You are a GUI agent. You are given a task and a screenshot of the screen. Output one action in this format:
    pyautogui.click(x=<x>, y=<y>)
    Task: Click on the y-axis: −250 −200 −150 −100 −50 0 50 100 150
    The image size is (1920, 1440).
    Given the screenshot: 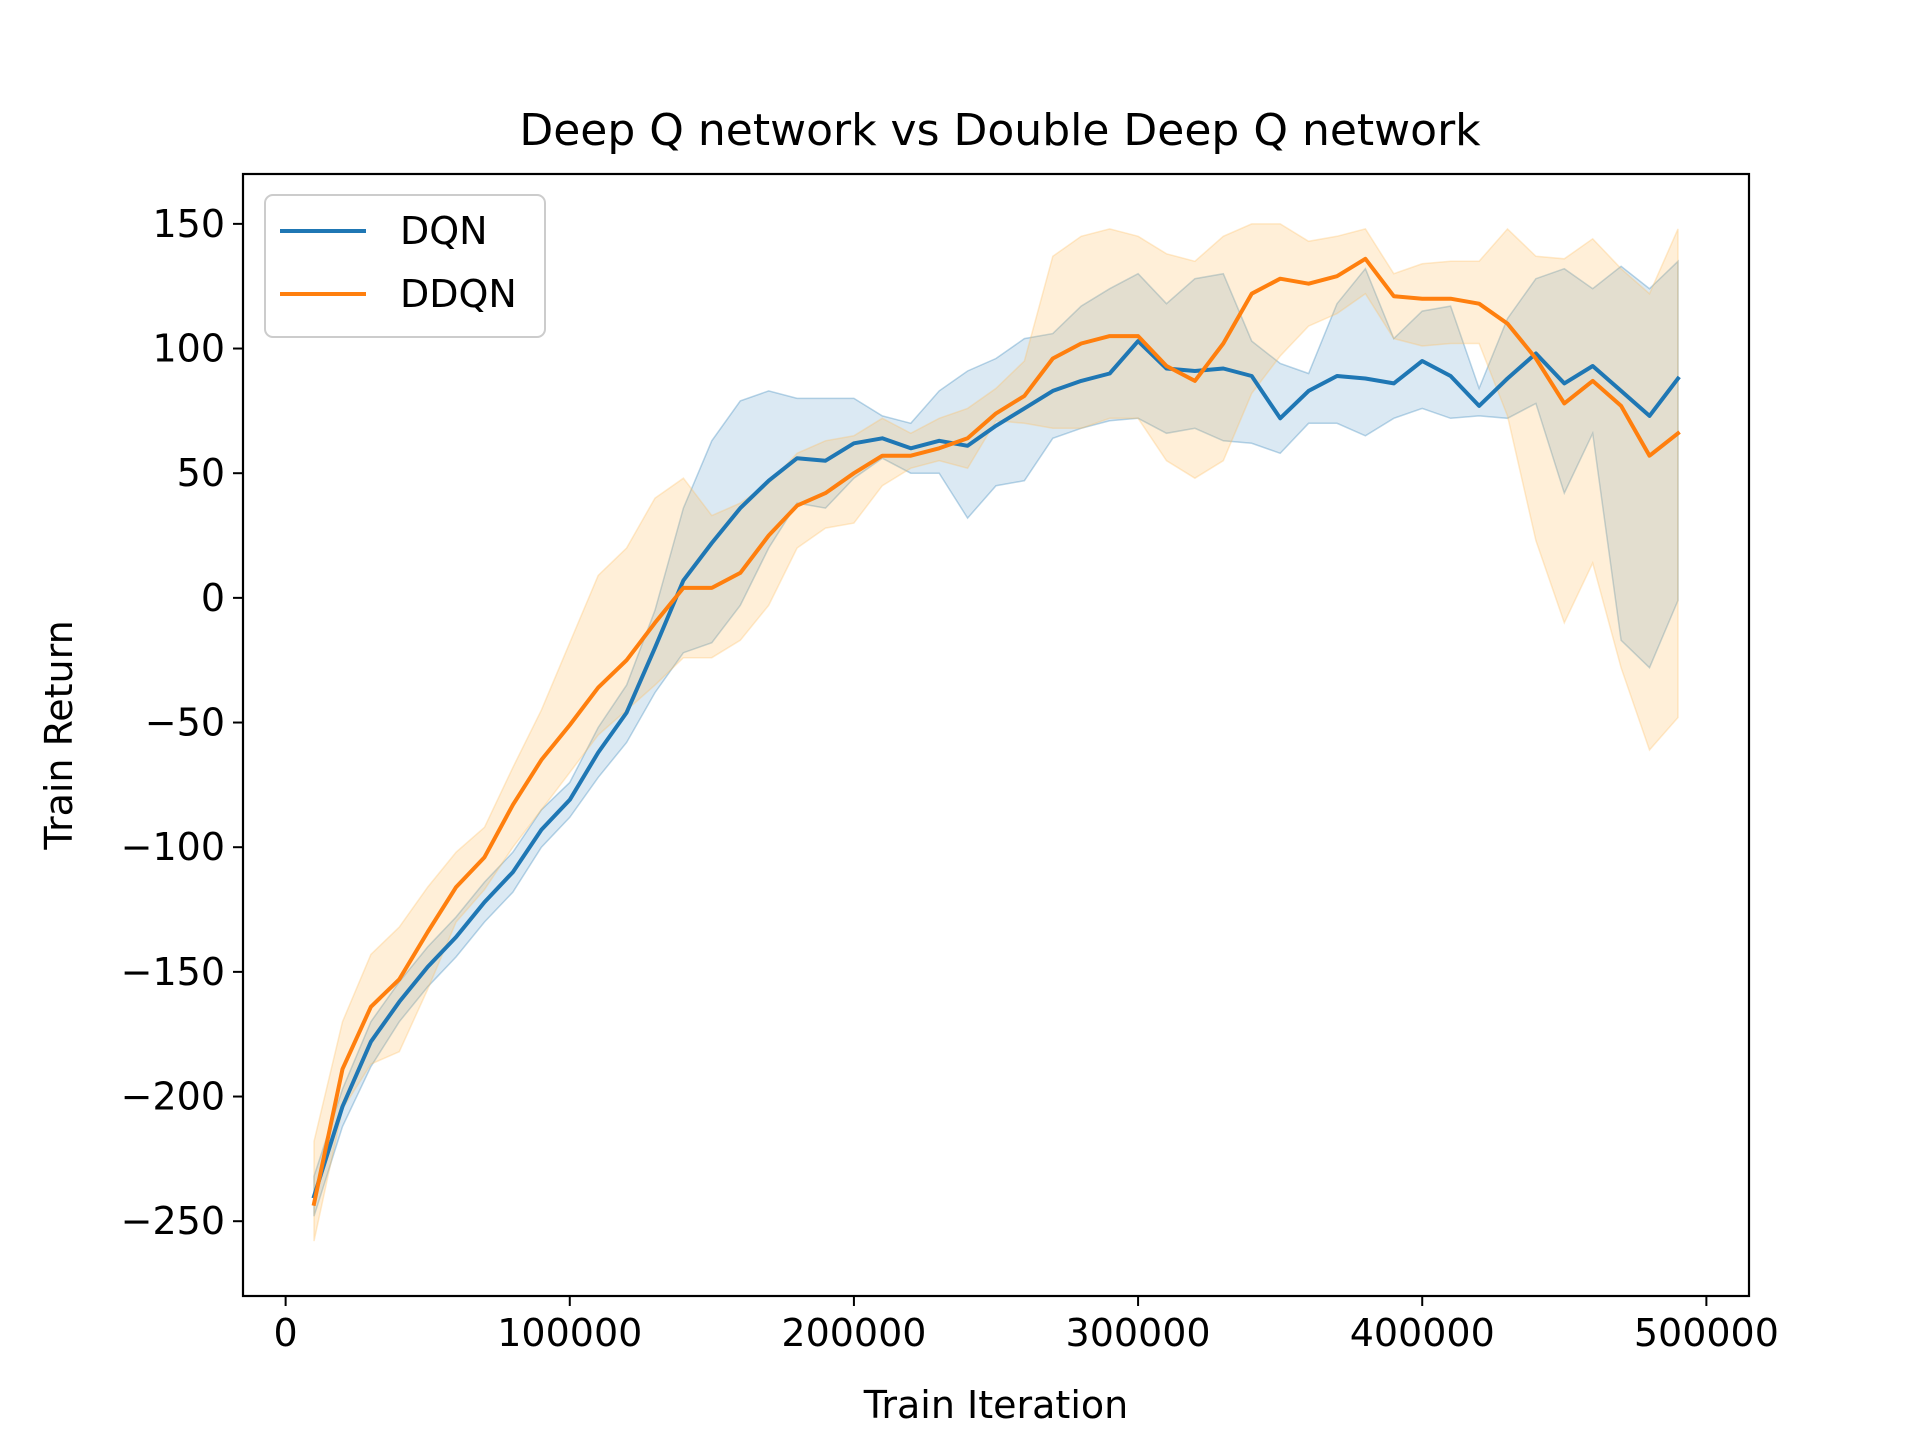 What is the action you would take?
    pyautogui.click(x=182, y=722)
    